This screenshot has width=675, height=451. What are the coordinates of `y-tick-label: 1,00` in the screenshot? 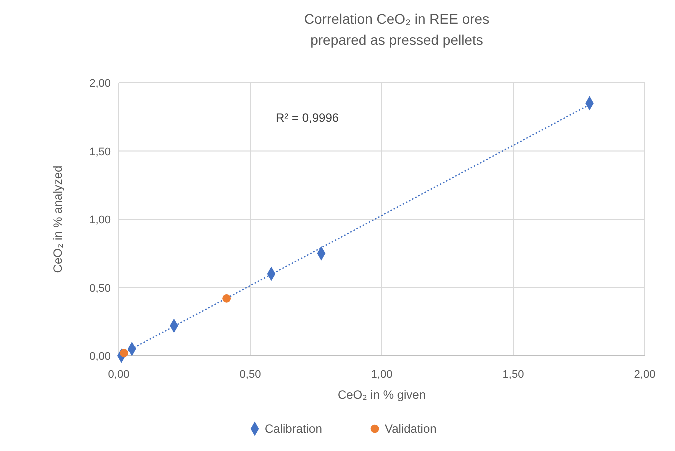 It's located at (100, 220).